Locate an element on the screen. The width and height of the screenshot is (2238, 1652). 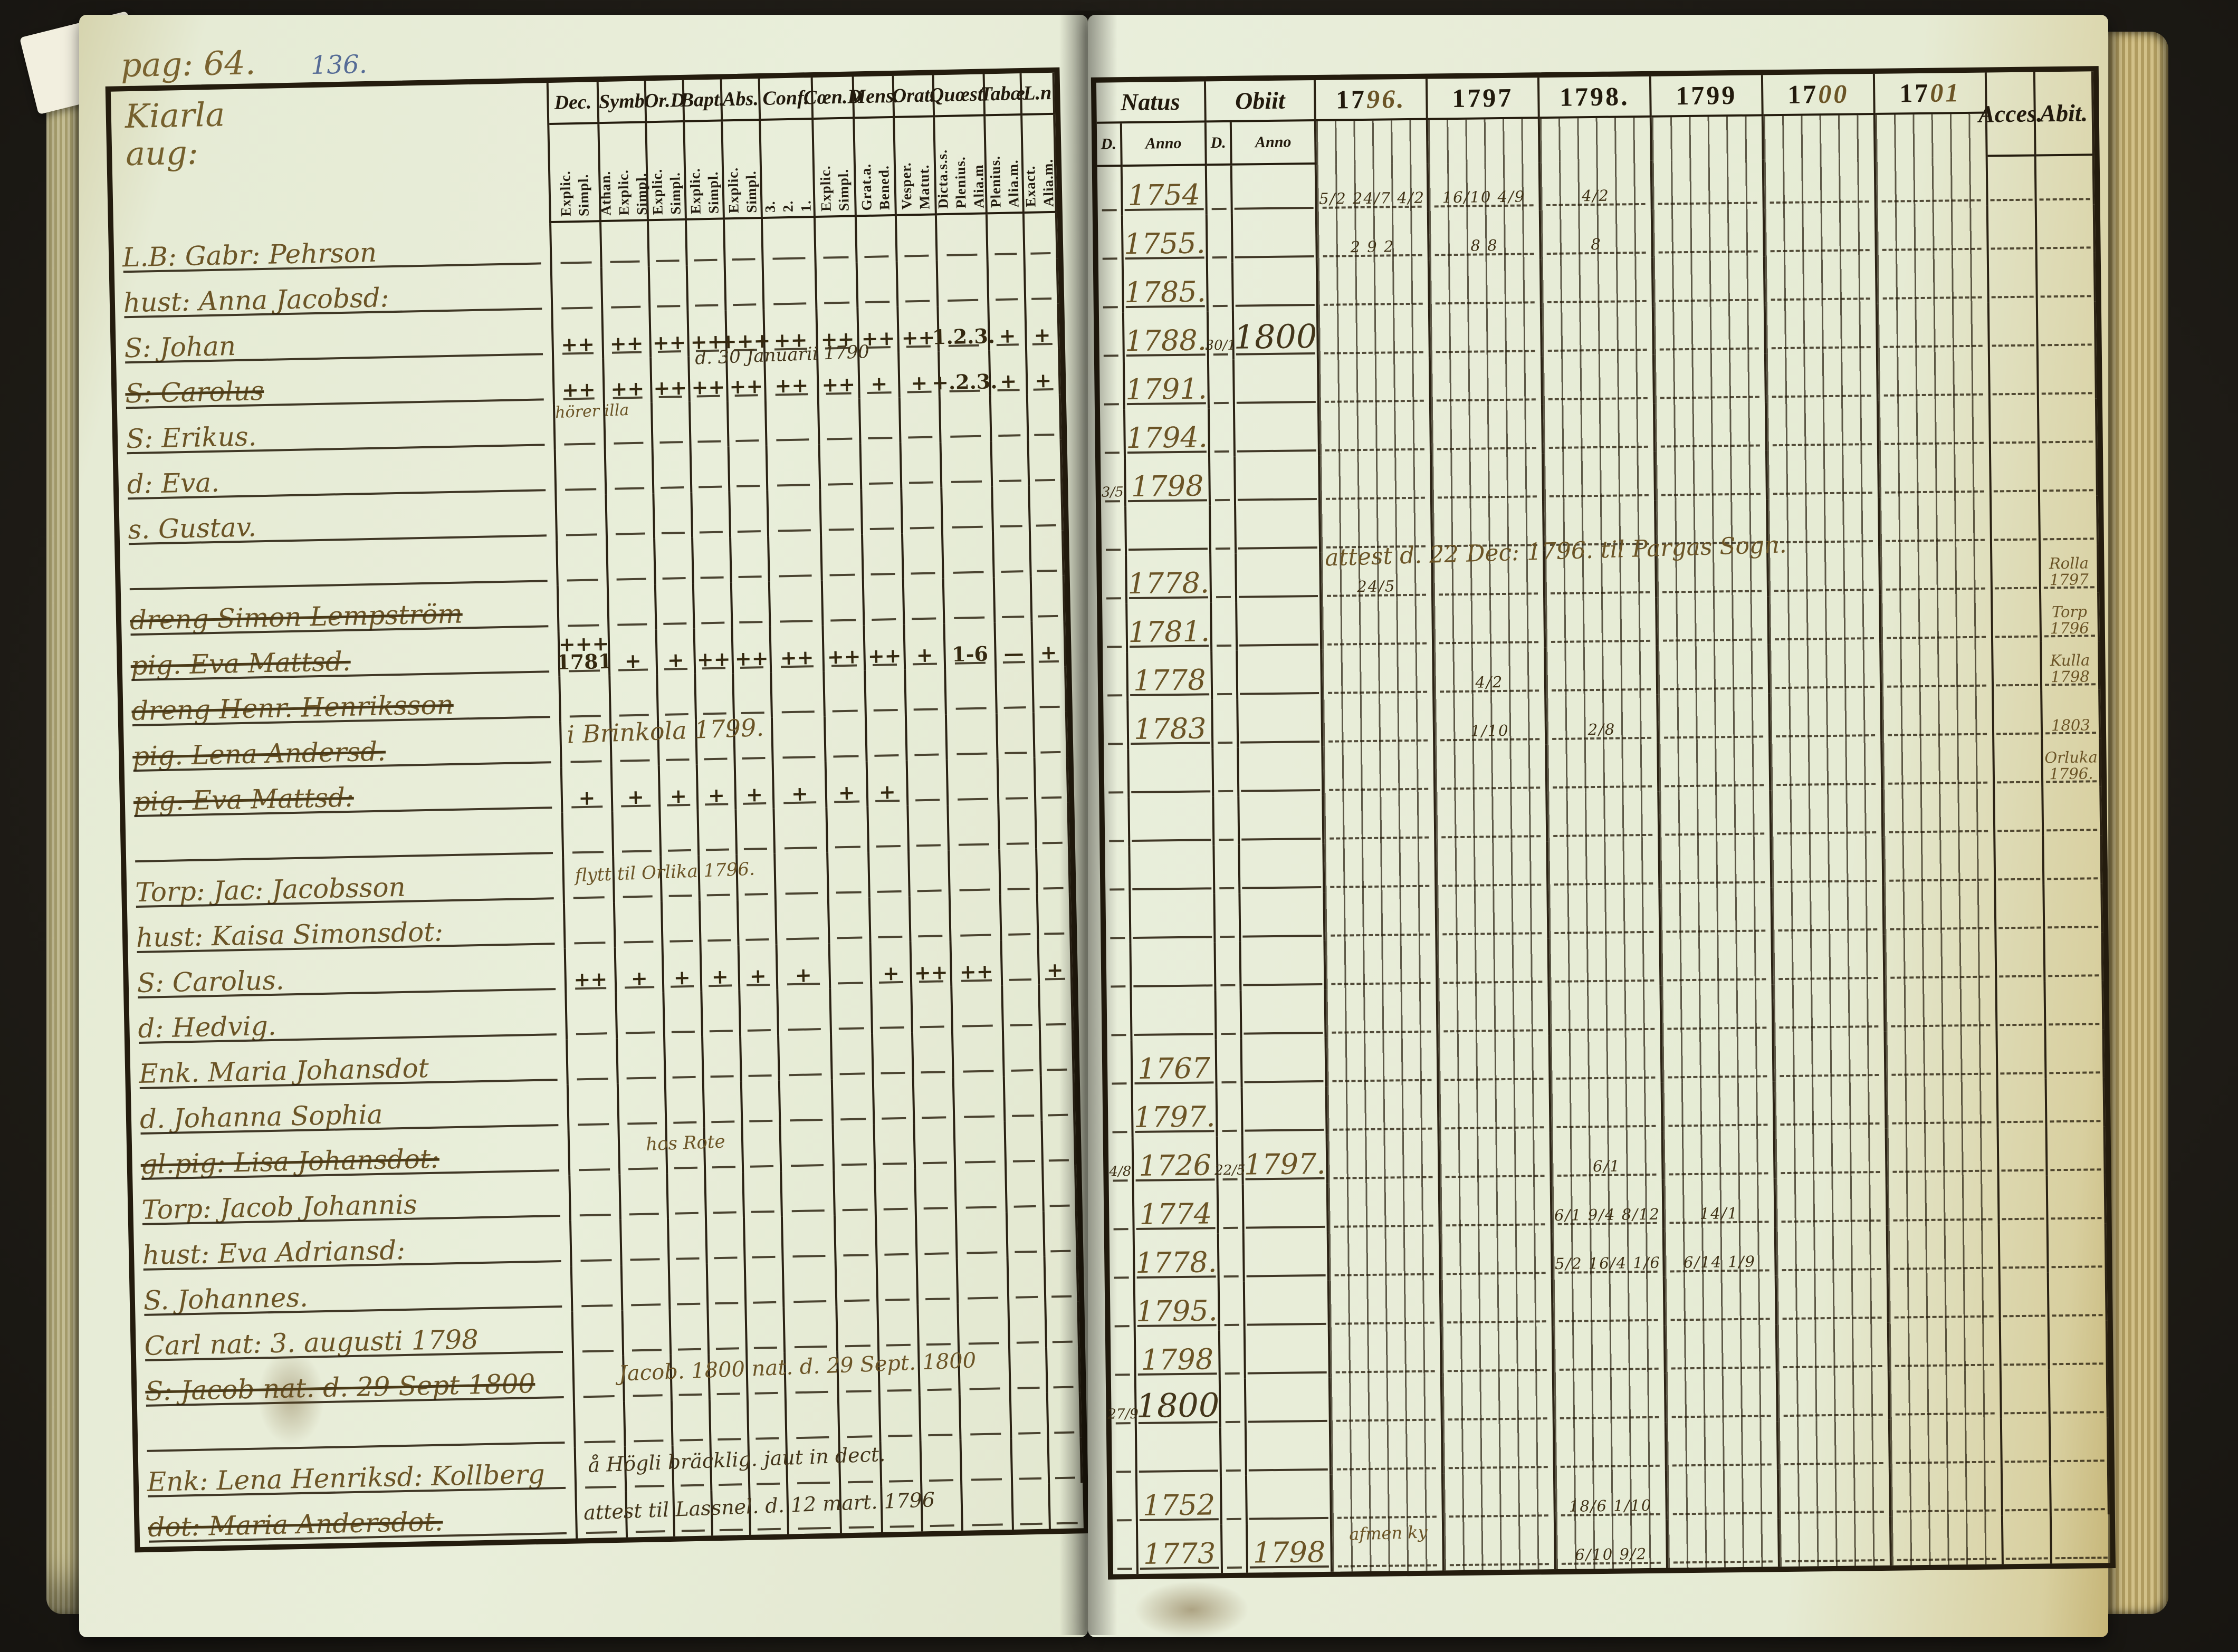
mark-cell: ++ is located at coordinates (714, 651).